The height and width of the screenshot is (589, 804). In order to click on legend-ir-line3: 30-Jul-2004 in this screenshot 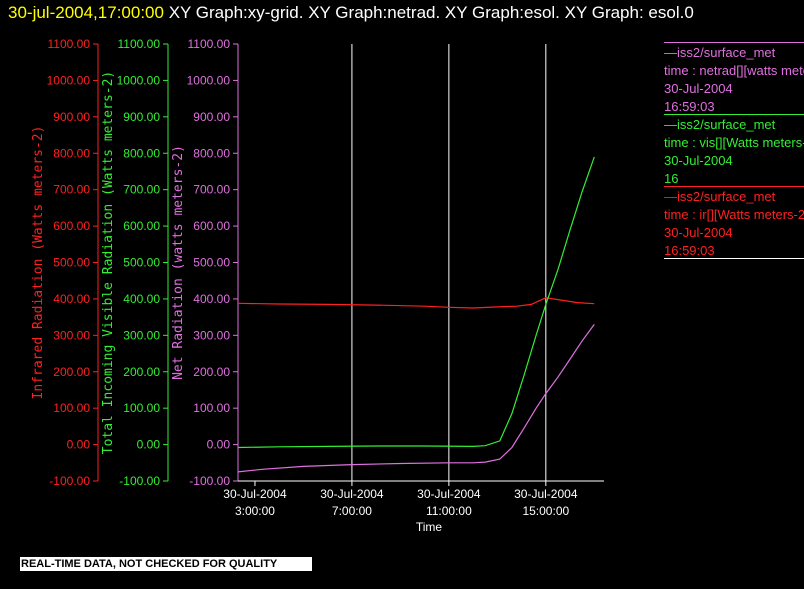, I will do `click(698, 232)`.